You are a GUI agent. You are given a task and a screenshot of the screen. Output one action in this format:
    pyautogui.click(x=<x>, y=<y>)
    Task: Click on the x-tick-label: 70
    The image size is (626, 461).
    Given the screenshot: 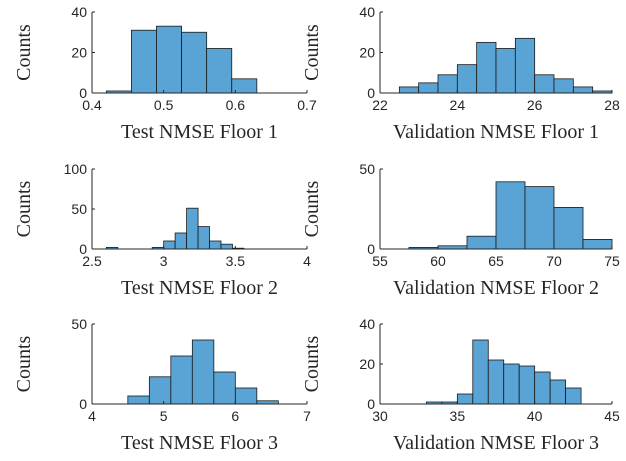 What is the action you would take?
    pyautogui.click(x=554, y=261)
    